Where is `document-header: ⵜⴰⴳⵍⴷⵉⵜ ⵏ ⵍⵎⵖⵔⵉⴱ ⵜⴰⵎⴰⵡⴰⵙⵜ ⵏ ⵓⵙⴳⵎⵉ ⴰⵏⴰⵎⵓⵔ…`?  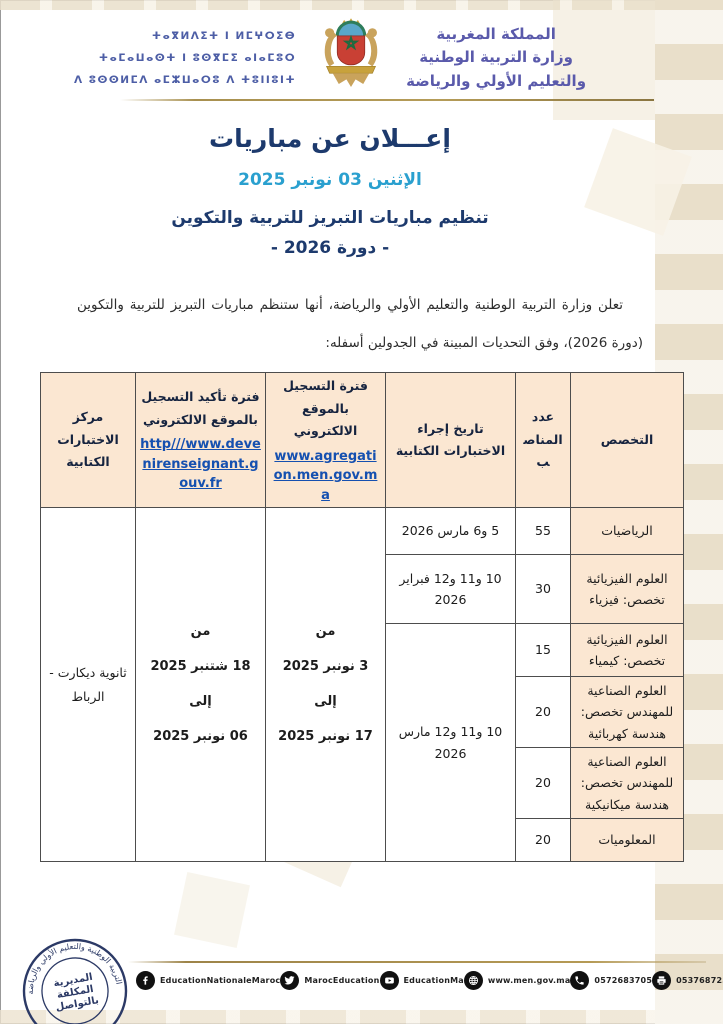
document-header: ⵜⴰⴳⵍⴷⵉⵜ ⵏ ⵍⵎⵖⵔⵉⴱ ⵜⴰⵎⴰⵡⴰⵙⵜ ⵏ ⵓⵙⴳⵎⵉ ⴰⵏⴰⵎⵓⵔ… is located at coordinates (330, 58).